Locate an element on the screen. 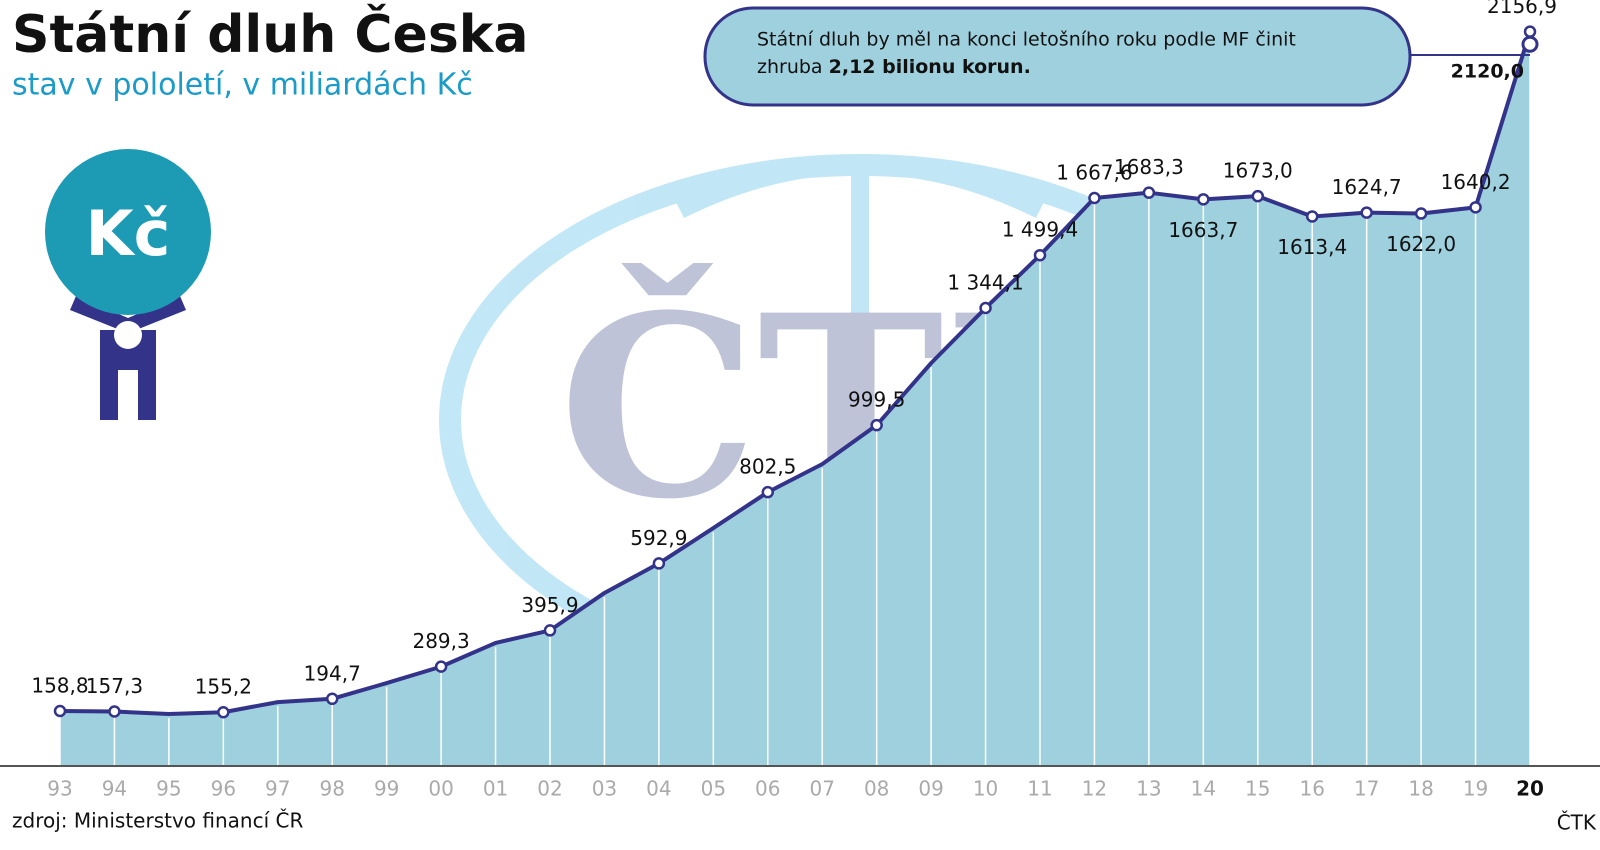  icon-coin is located at coordinates (128, 232).